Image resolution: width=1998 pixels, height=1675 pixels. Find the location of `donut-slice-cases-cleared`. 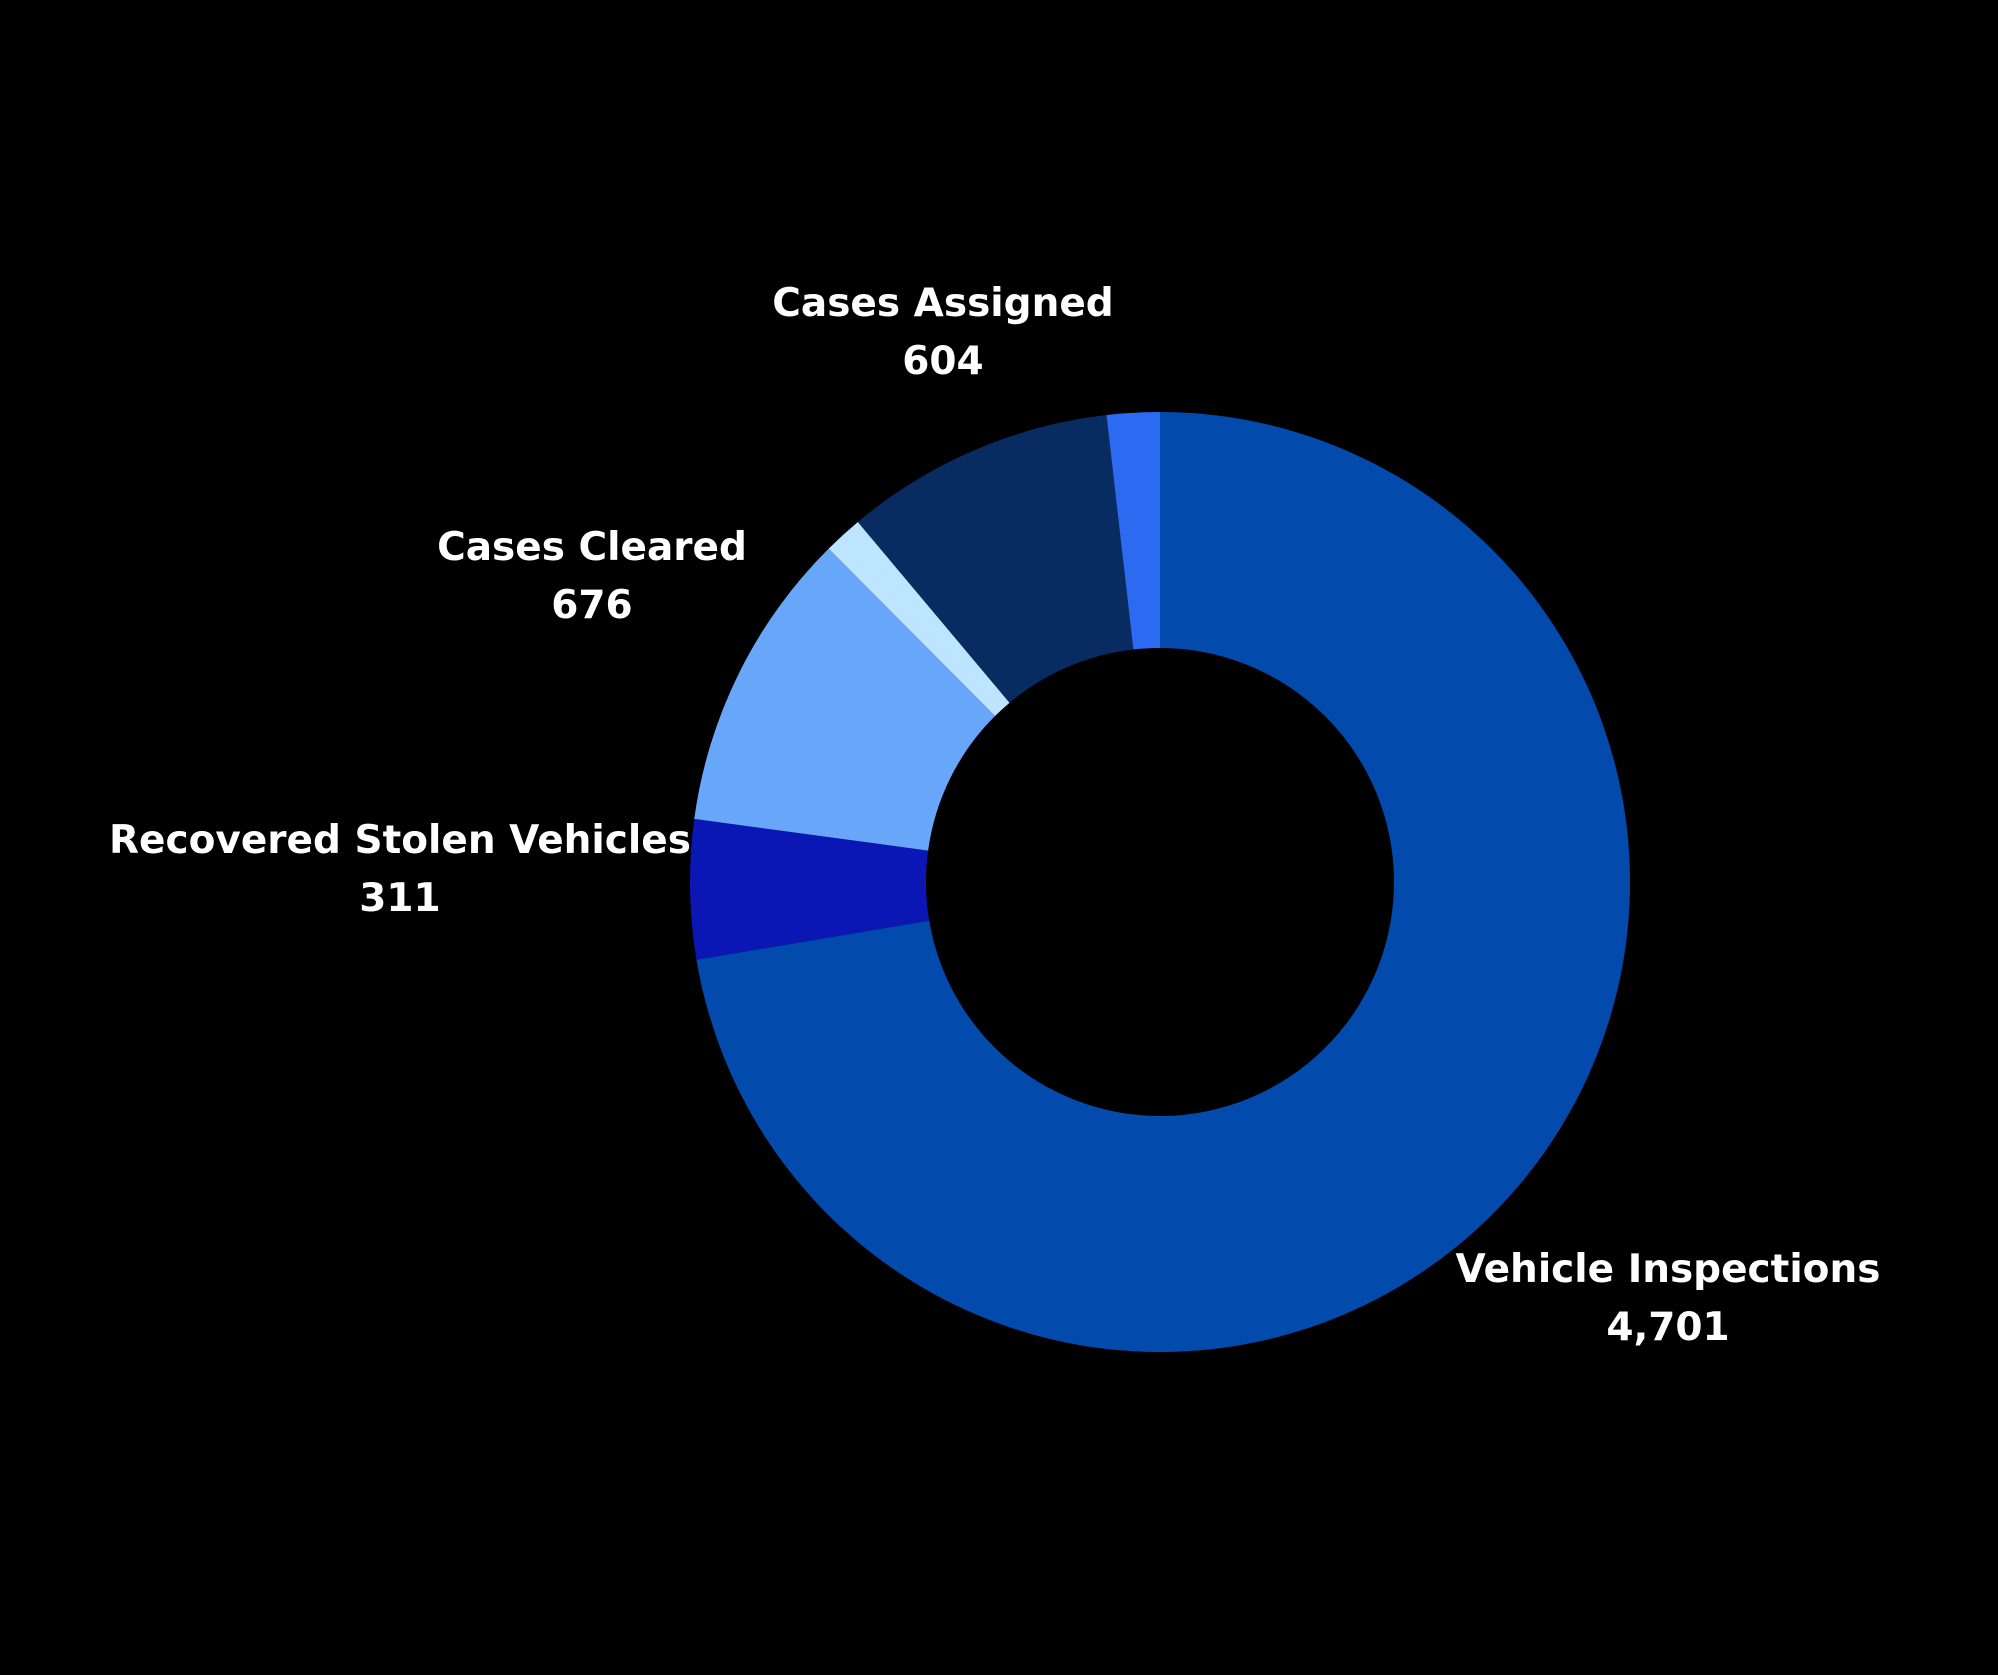

donut-slice-cases-cleared is located at coordinates (845, 699).